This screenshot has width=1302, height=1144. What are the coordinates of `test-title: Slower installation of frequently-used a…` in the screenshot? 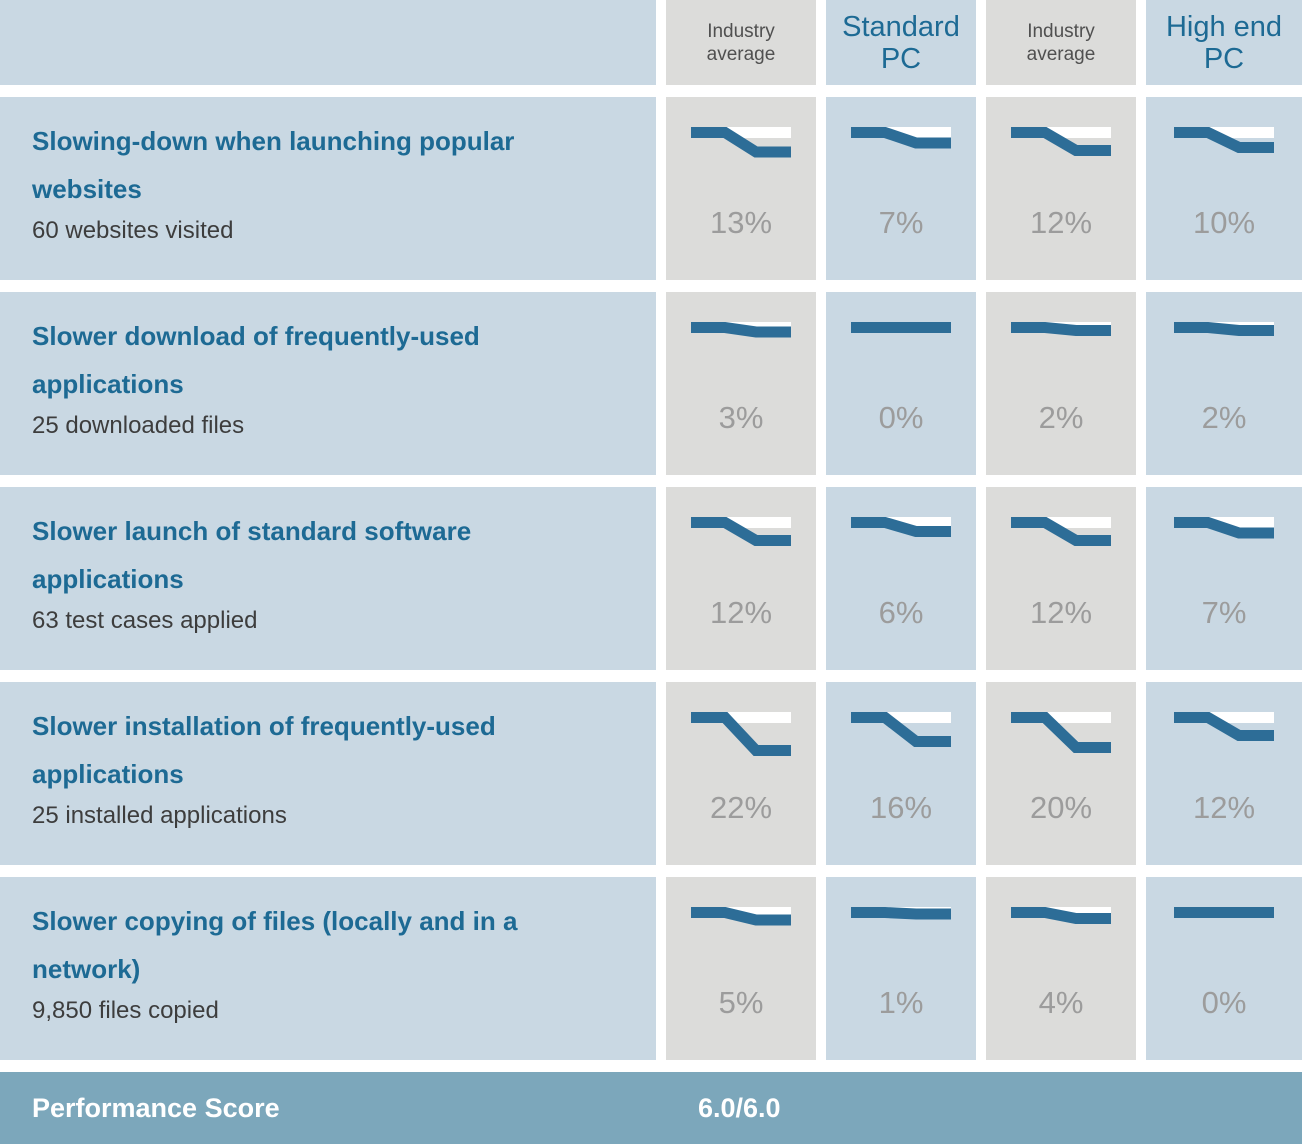 It's located at (264, 750).